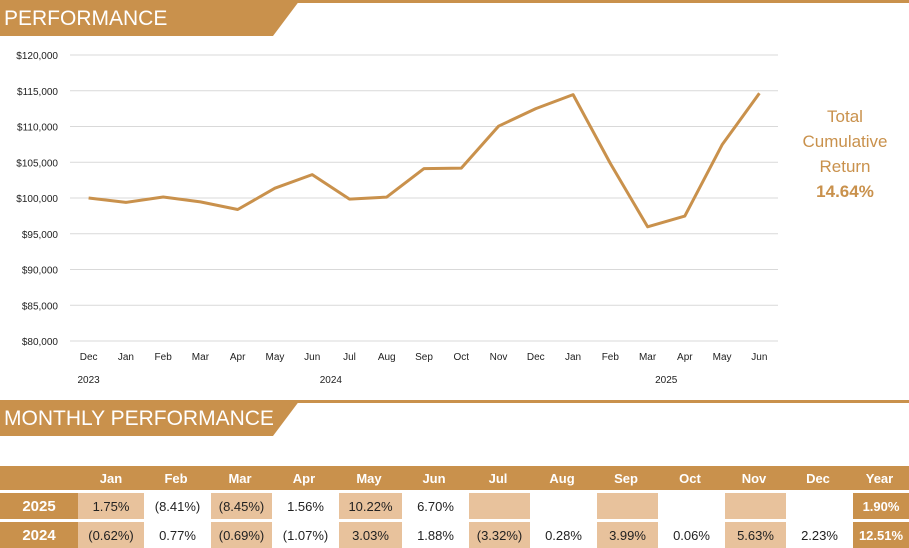 This screenshot has height=548, width=909. What do you see at coordinates (89, 380) in the screenshot?
I see `year-label: 2023` at bounding box center [89, 380].